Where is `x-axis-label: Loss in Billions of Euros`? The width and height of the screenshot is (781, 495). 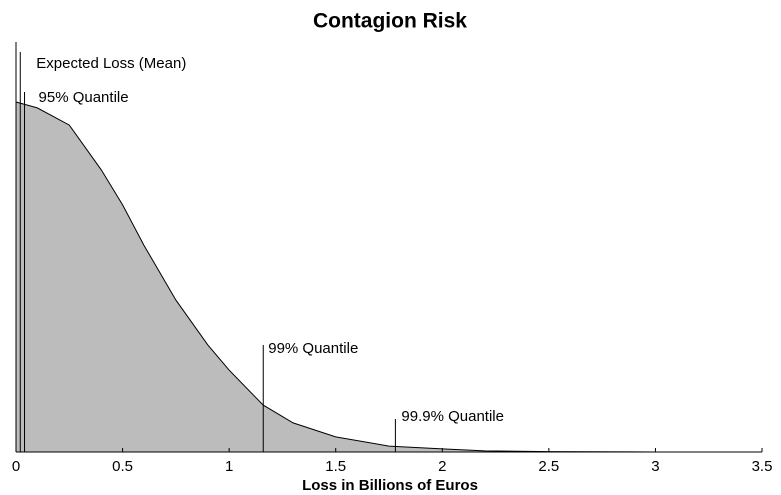 x-axis-label: Loss in Billions of Euros is located at coordinates (390, 485).